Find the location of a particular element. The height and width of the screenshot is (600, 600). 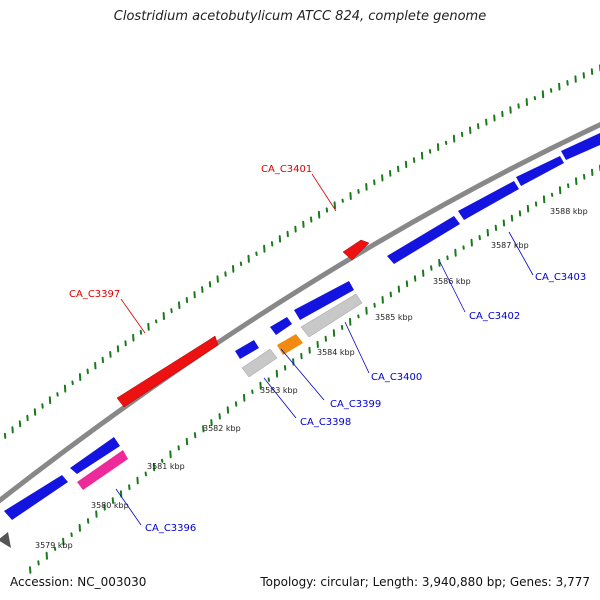

tick-label: 3583 kbp is located at coordinates (279, 390).